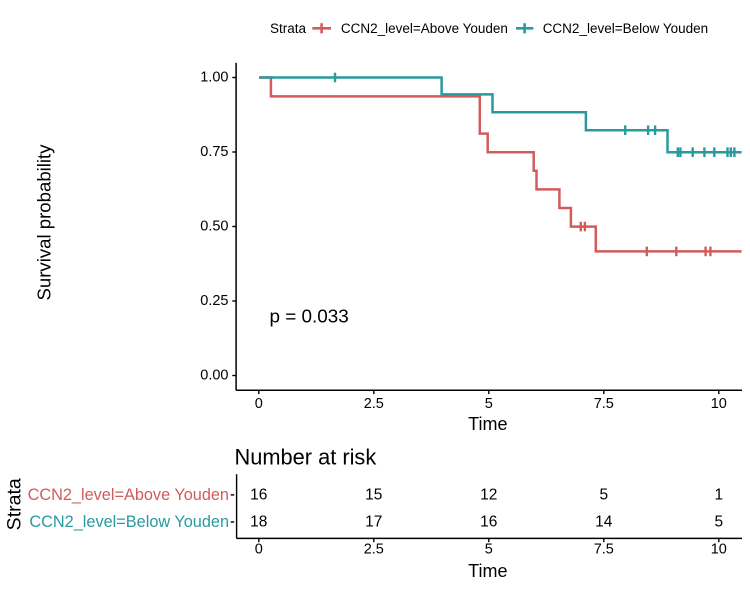 The image size is (750, 589). I want to click on svg-text: 17, so click(373, 522).